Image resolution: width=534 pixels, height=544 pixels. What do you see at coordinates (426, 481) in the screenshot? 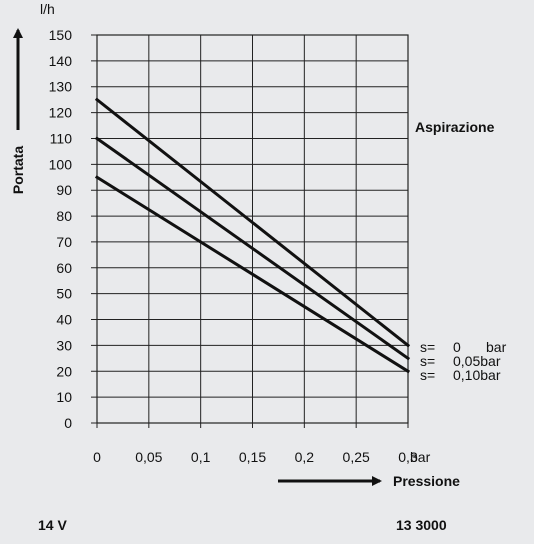
I see `x-axis-title: Pressione` at bounding box center [426, 481].